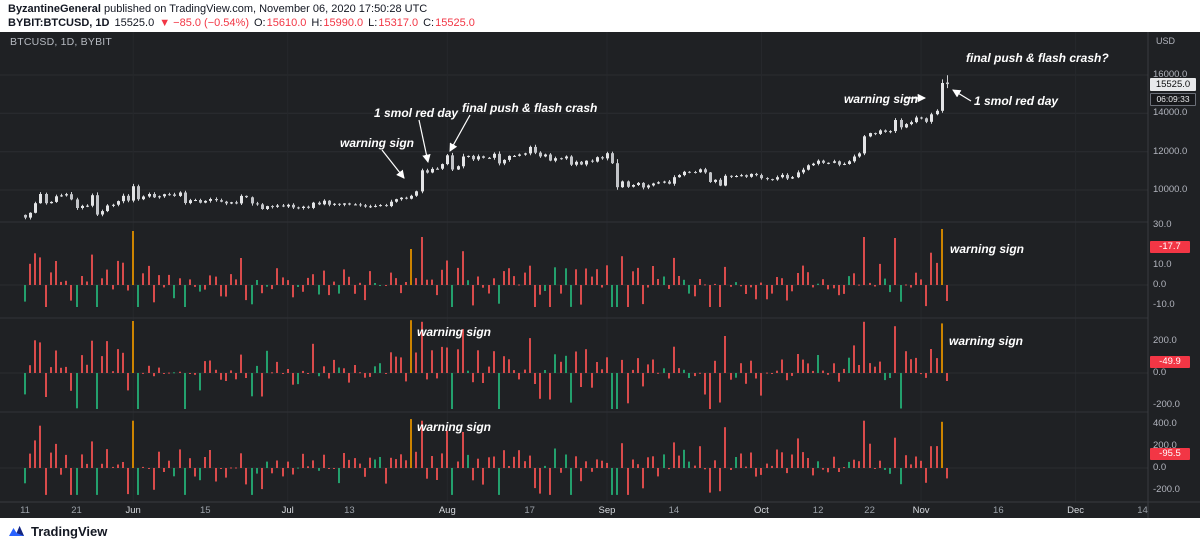  I want to click on low-value: 15317.0, so click(398, 23).